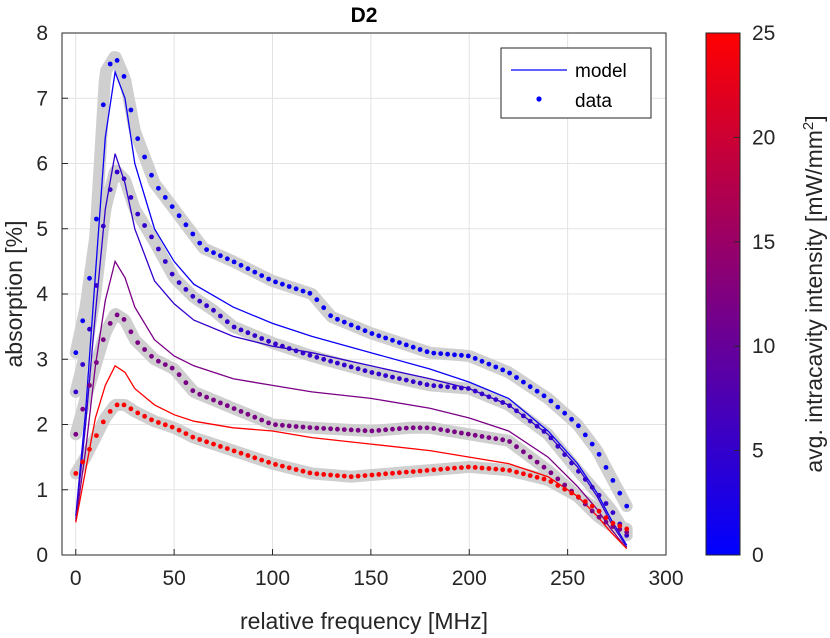  What do you see at coordinates (76, 578) in the screenshot?
I see `x-tick-label-0: 0` at bounding box center [76, 578].